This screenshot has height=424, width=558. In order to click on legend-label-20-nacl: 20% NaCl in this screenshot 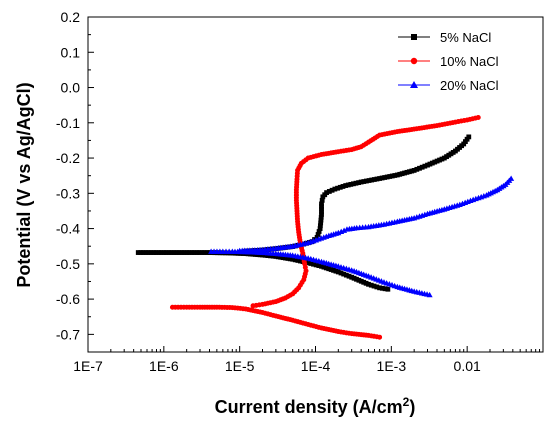, I will do `click(469, 85)`.